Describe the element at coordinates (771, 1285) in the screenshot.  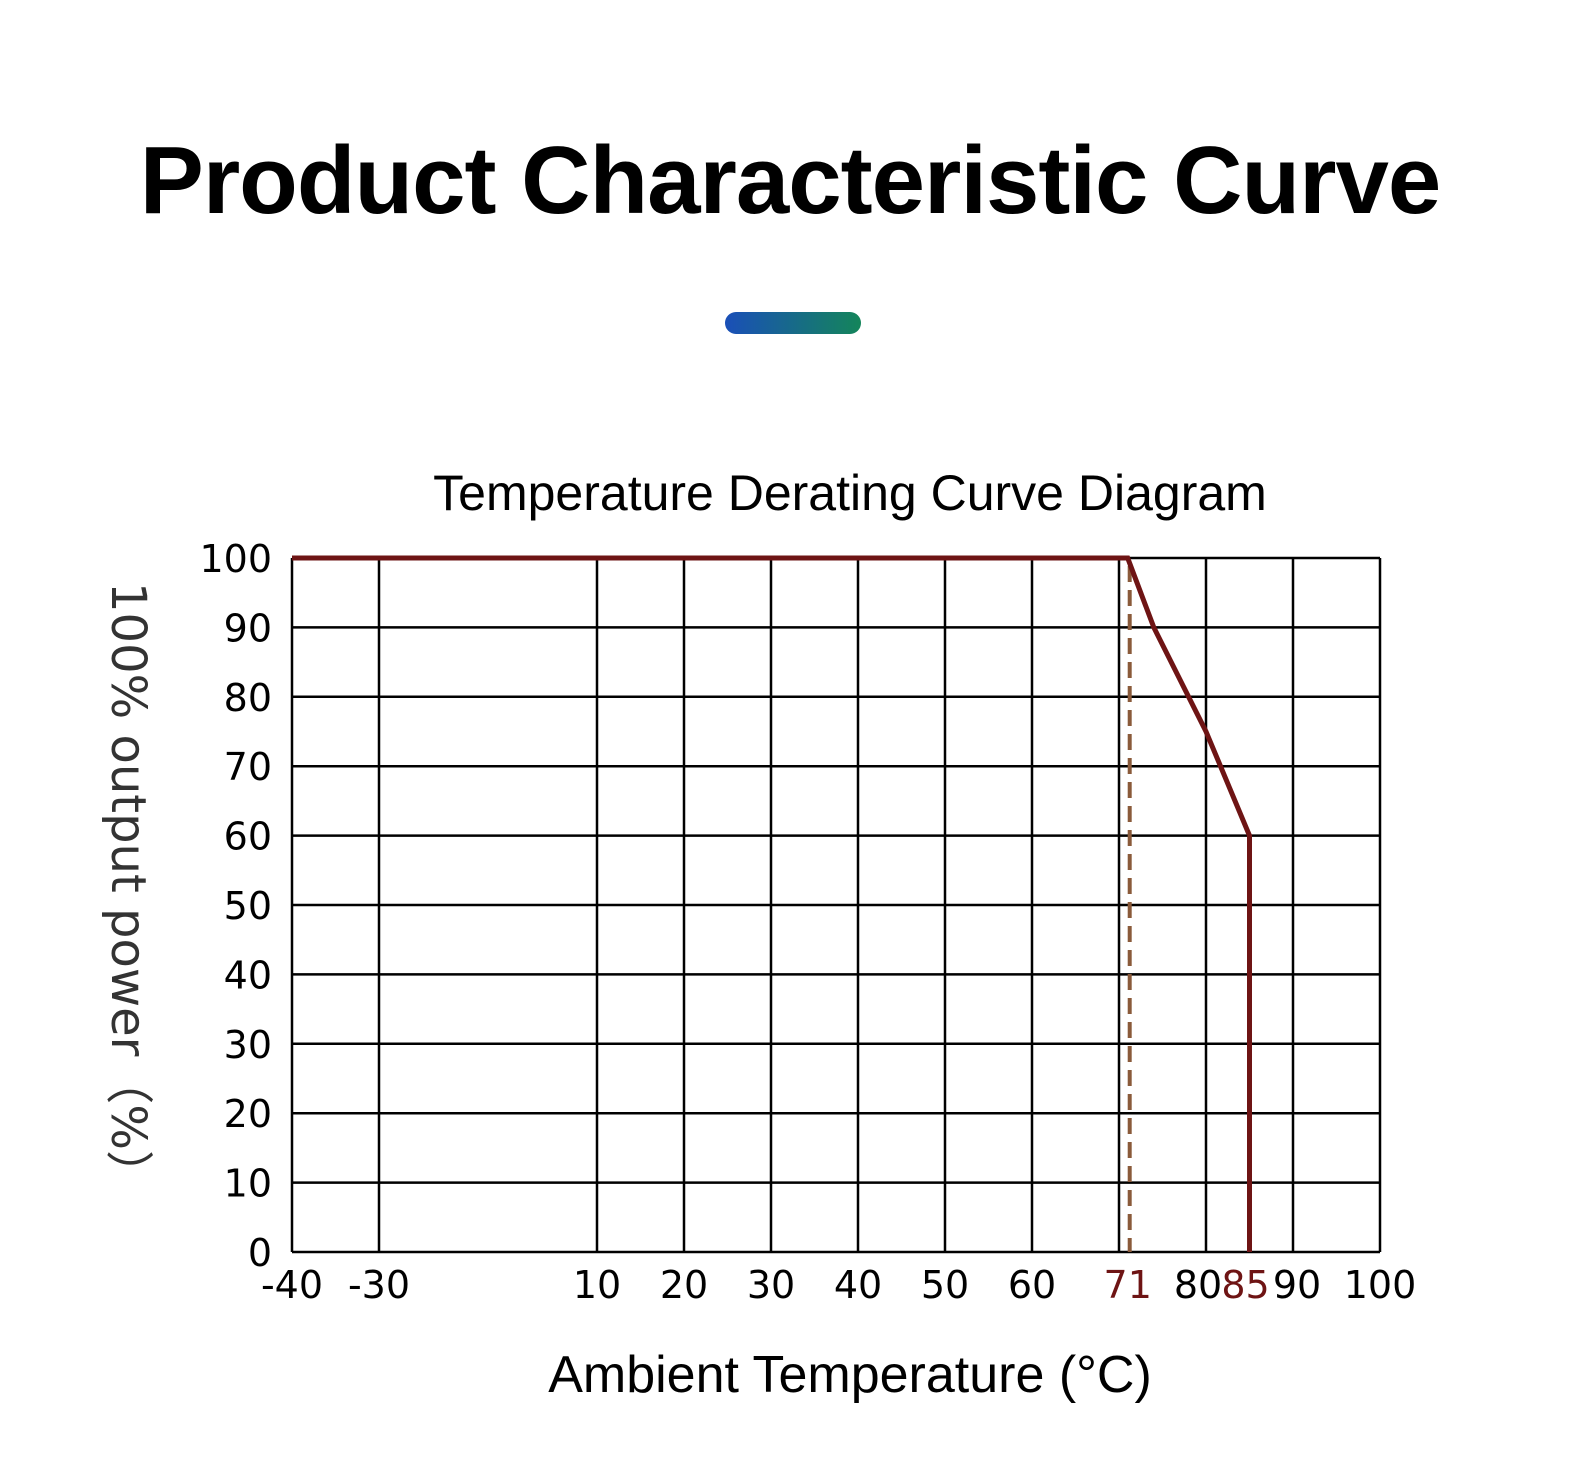
I see `x-tick-label: 30` at that location.